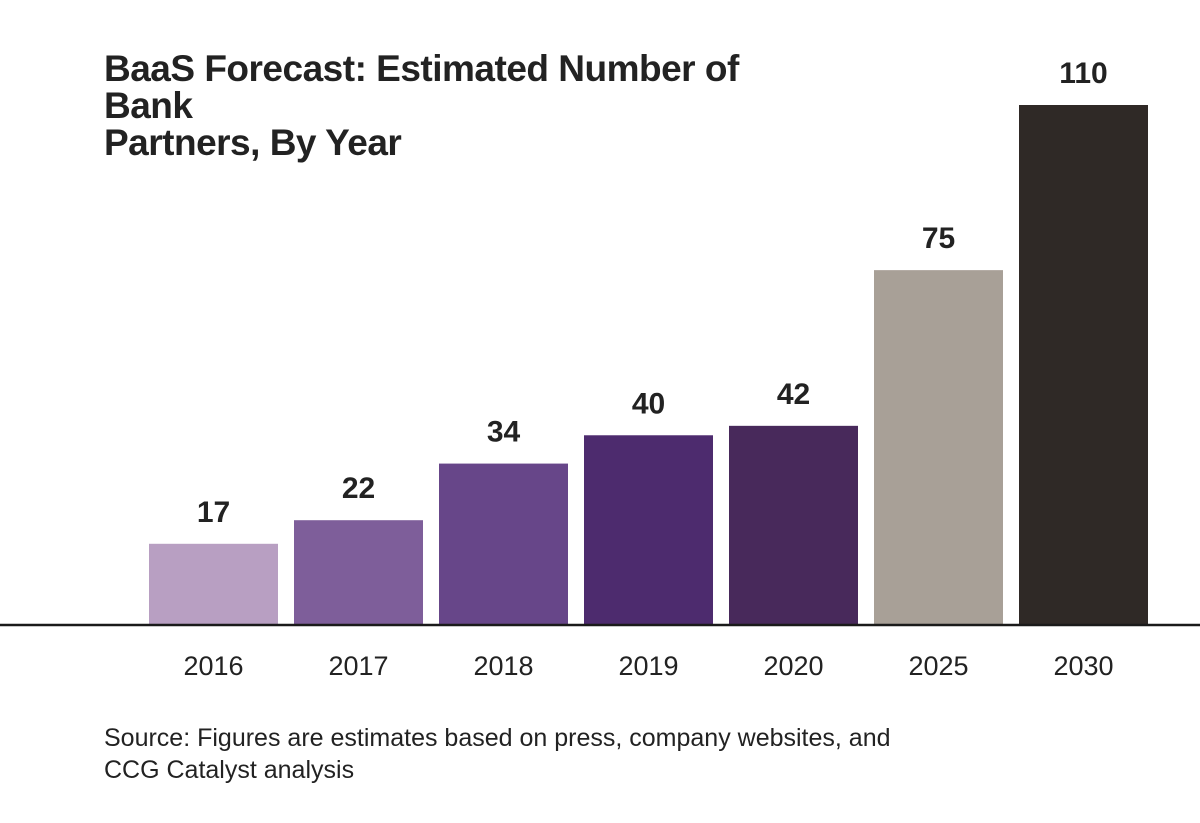 This screenshot has width=1200, height=823. What do you see at coordinates (358, 666) in the screenshot?
I see `x-tick-label-2017: 2017` at bounding box center [358, 666].